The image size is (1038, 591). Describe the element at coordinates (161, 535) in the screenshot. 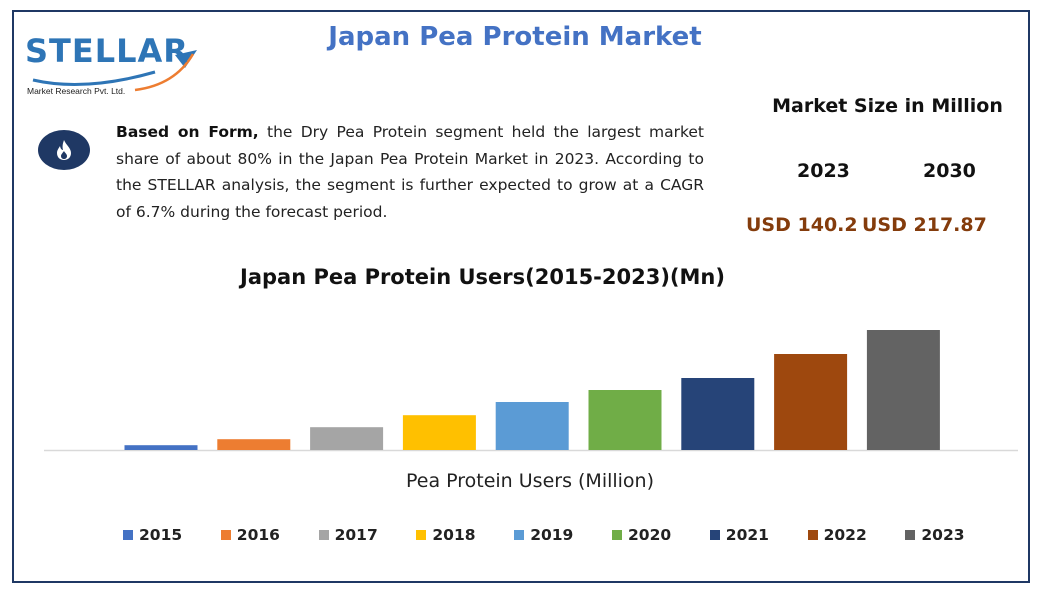

I see `legend-label-2015: 2015` at that location.